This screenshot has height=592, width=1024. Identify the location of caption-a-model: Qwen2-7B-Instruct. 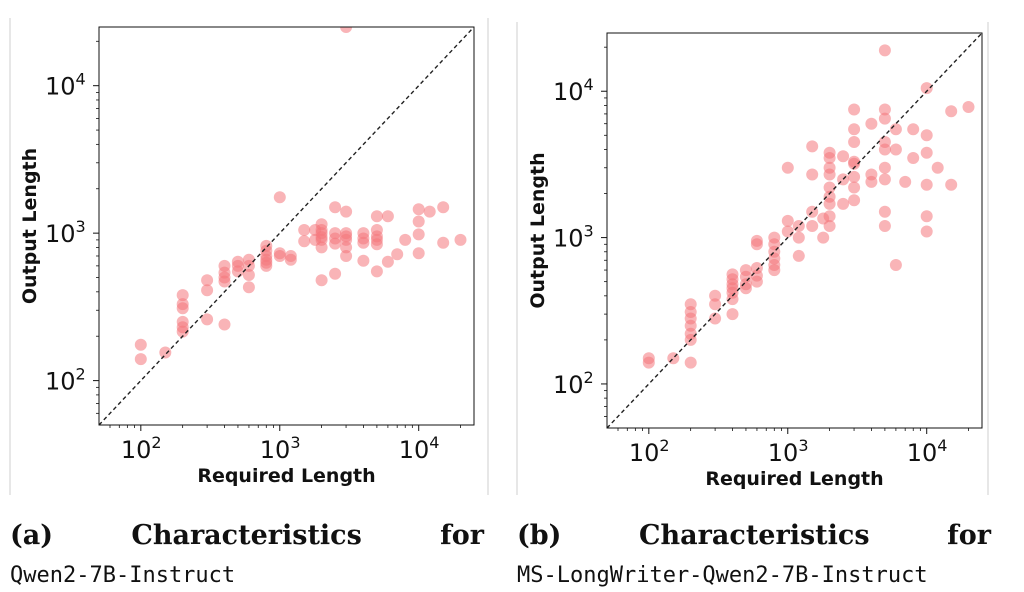
(123, 575).